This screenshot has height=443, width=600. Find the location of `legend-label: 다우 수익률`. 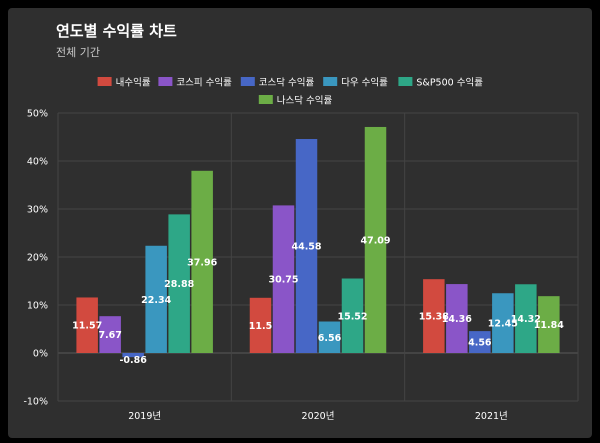

legend-label: 다우 수익률 is located at coordinates (364, 83).